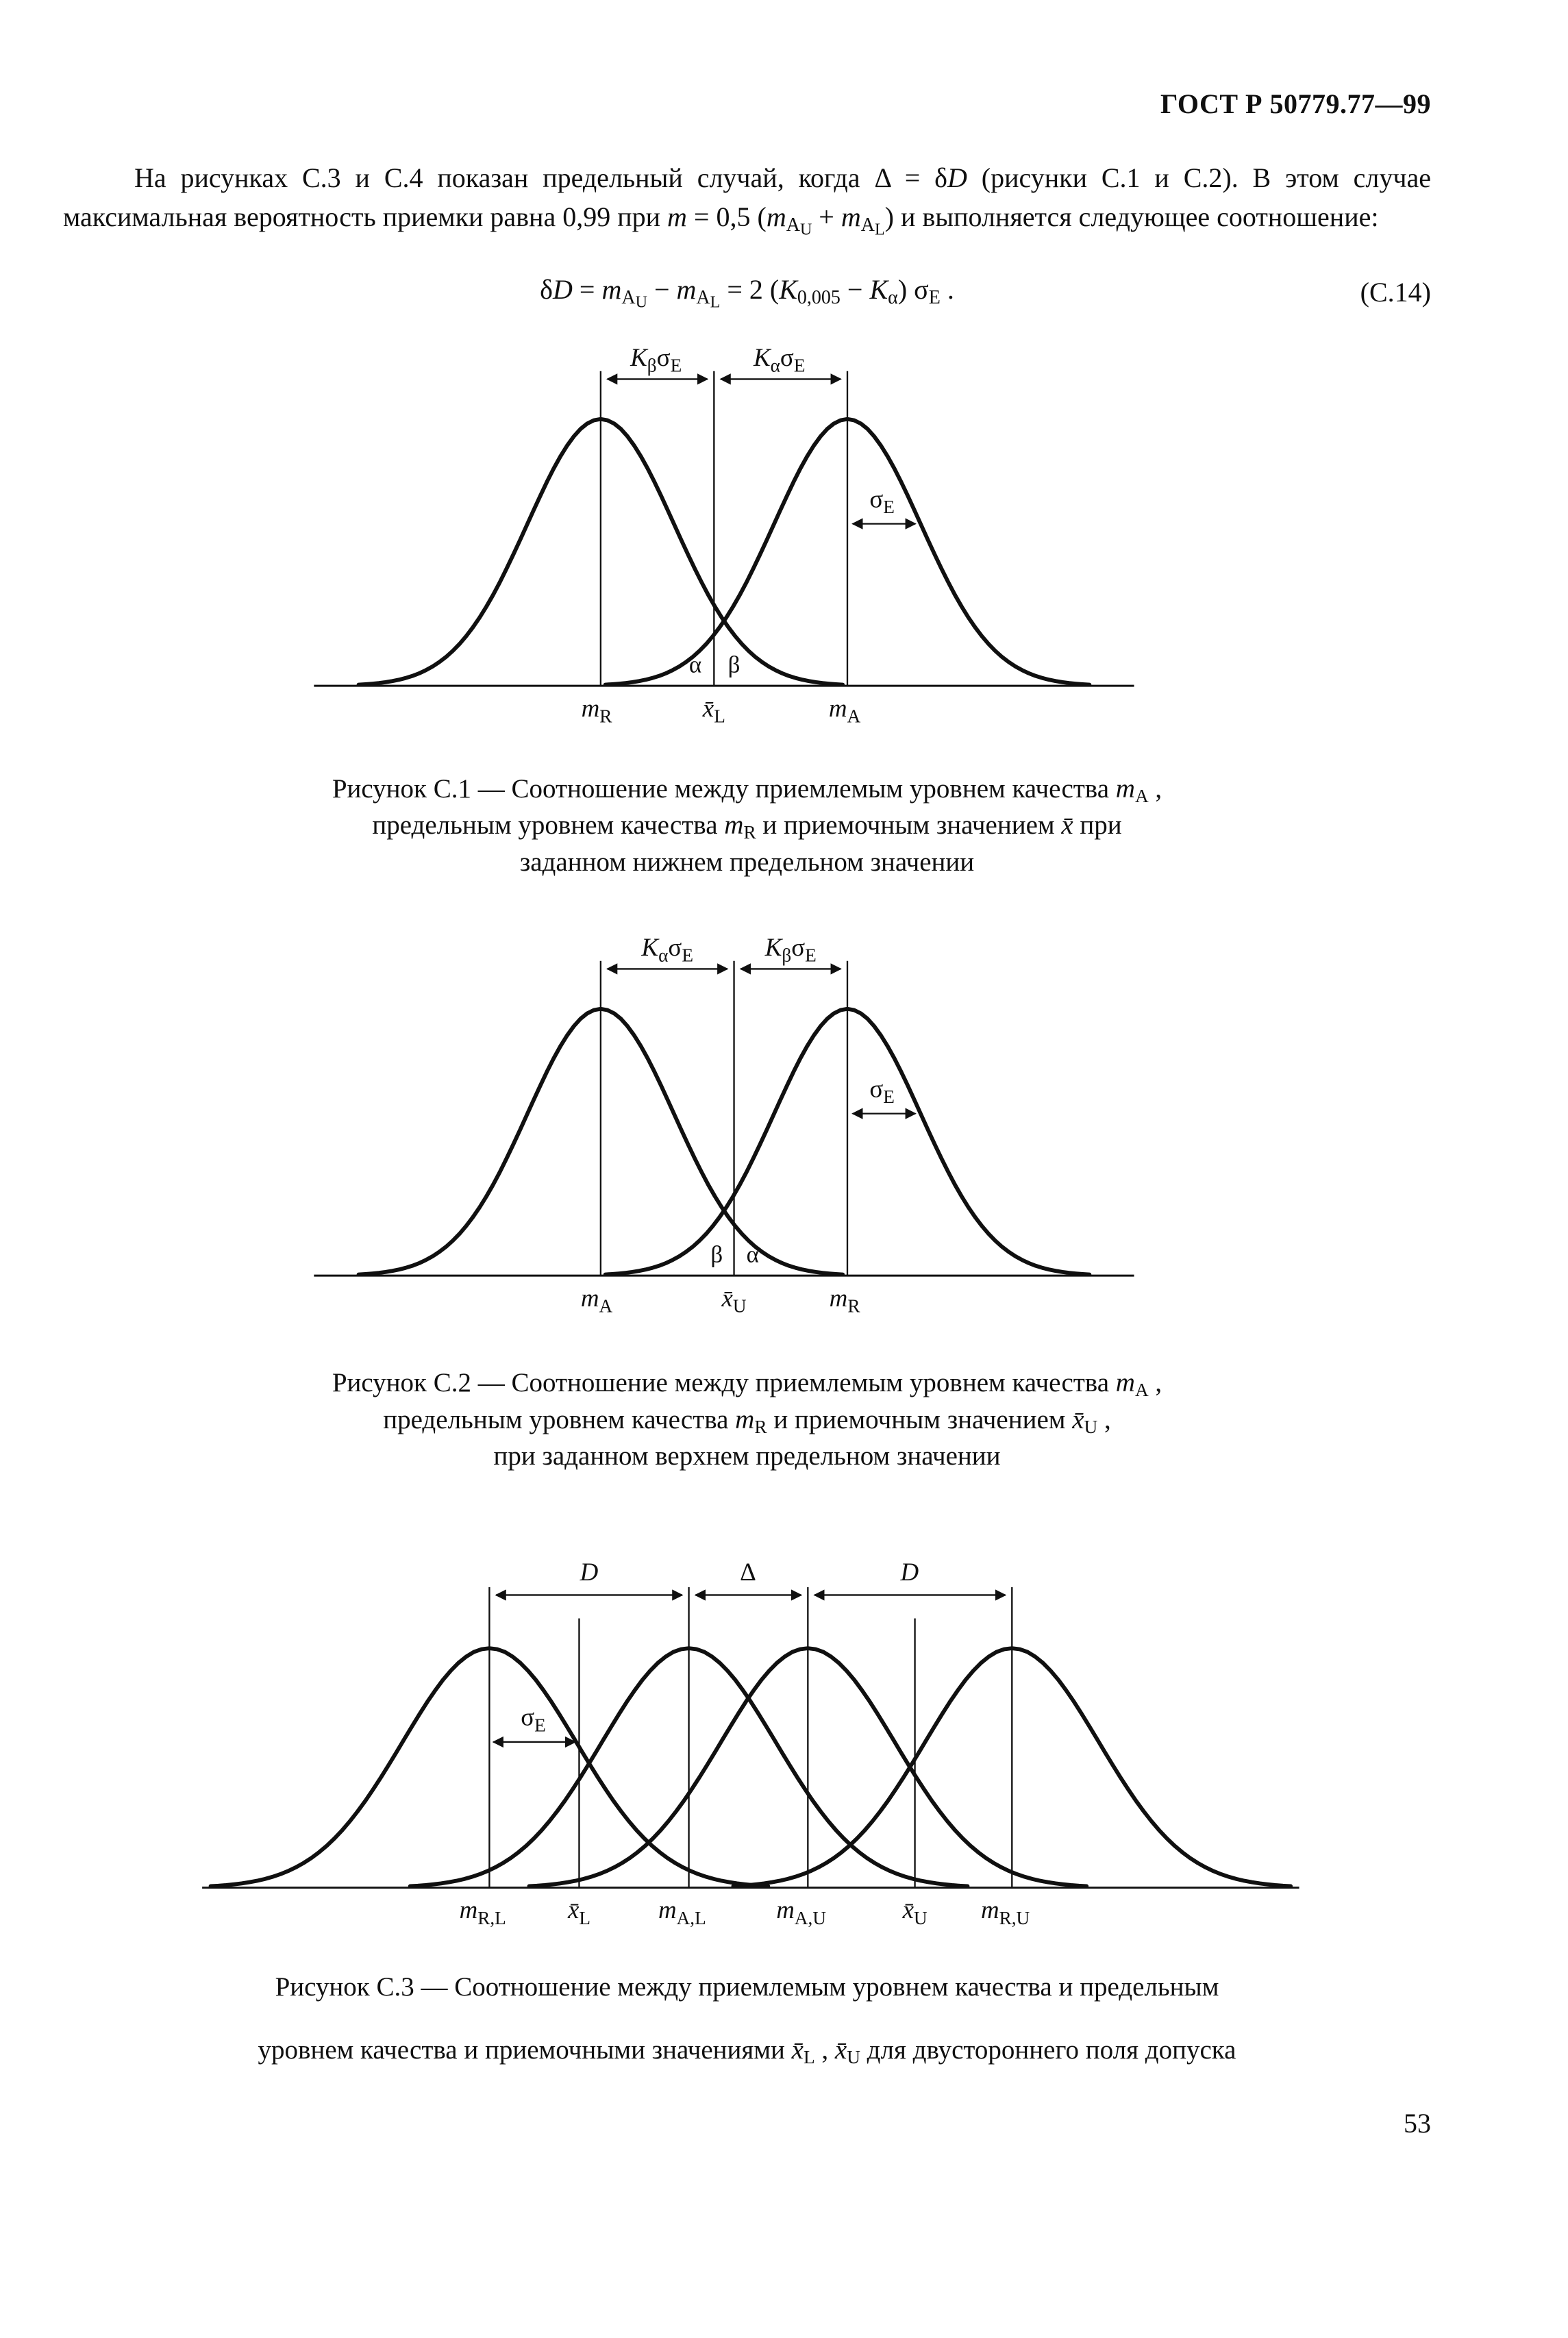 The width and height of the screenshot is (1568, 2338). Describe the element at coordinates (733, 664) in the screenshot. I see `fig1-label-beta: β` at that location.